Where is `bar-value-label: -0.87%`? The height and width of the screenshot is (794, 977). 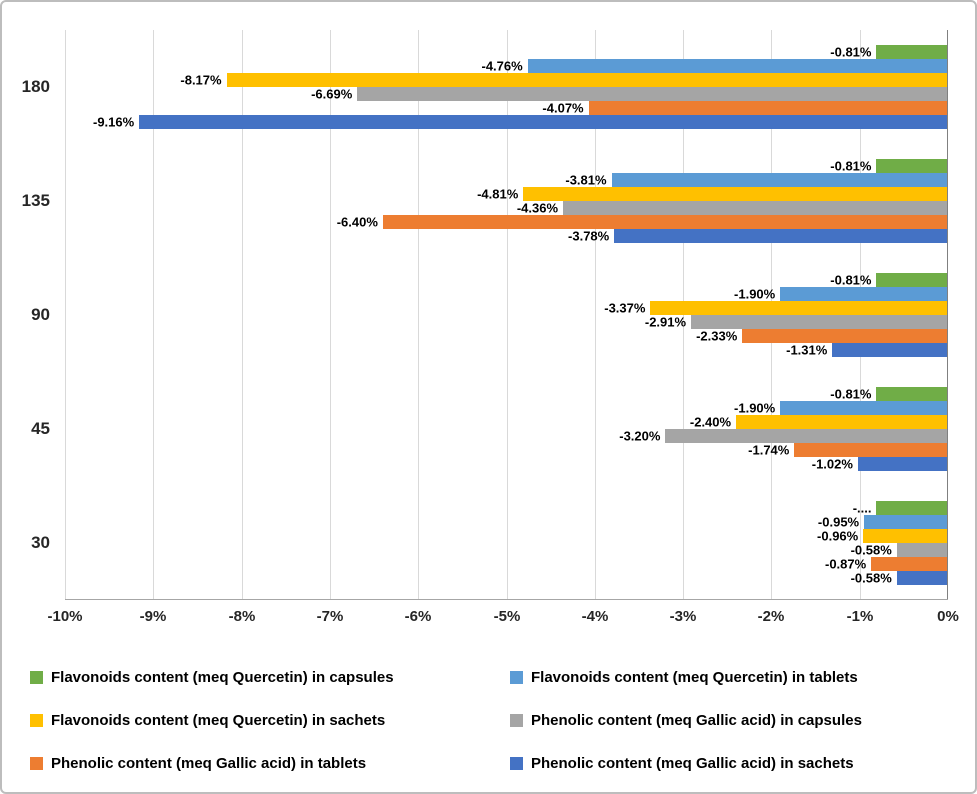 bar-value-label: -0.87% is located at coordinates (845, 564).